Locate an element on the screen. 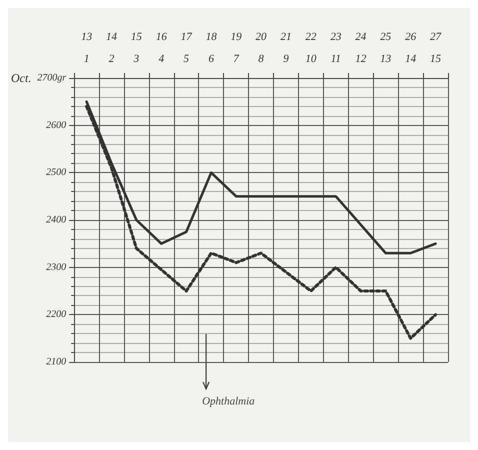 The image size is (478, 450). x-tick-label: 13 1 is located at coordinates (87, 48).